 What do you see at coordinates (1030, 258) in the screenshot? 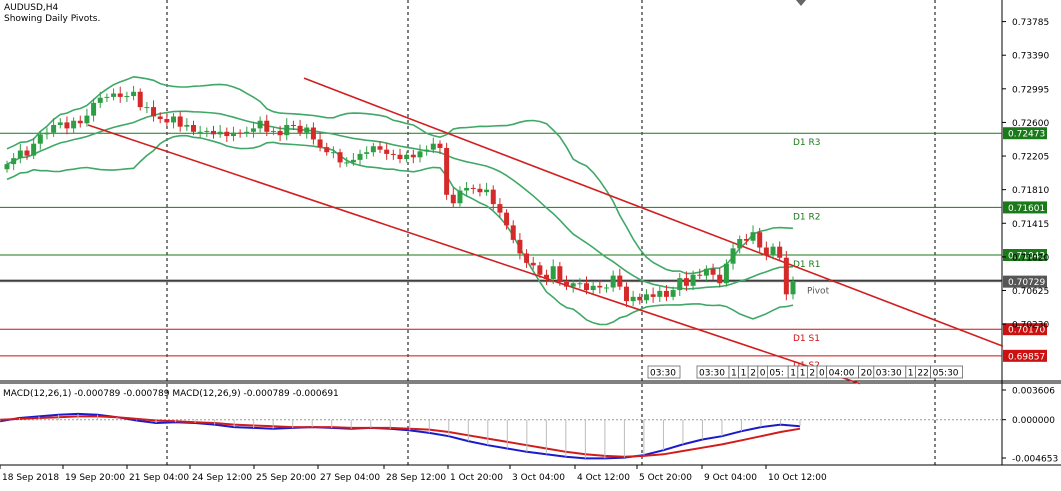
I see `y-tick-label: 0.71020` at bounding box center [1030, 258].